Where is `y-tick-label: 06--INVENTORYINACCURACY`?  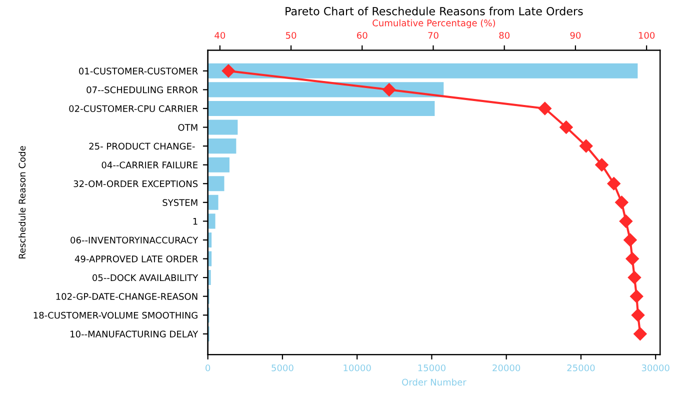 y-tick-label: 06--INVENTORYINACCURACY is located at coordinates (134, 240).